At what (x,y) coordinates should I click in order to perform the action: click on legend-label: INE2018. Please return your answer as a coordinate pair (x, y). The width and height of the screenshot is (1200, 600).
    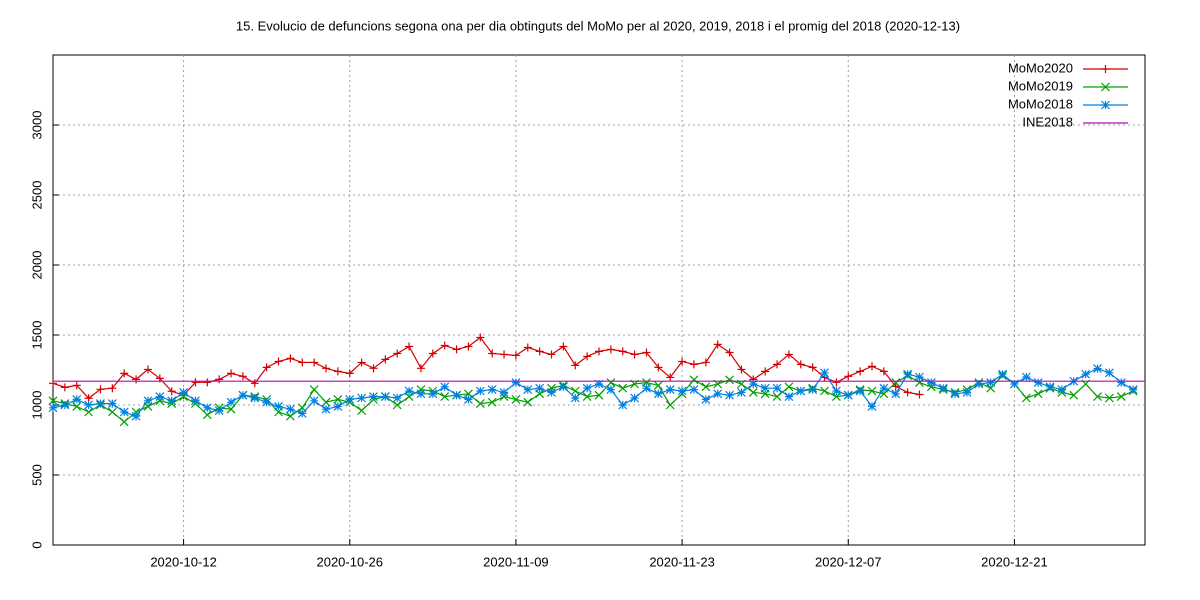
    Looking at the image, I should click on (1047, 121).